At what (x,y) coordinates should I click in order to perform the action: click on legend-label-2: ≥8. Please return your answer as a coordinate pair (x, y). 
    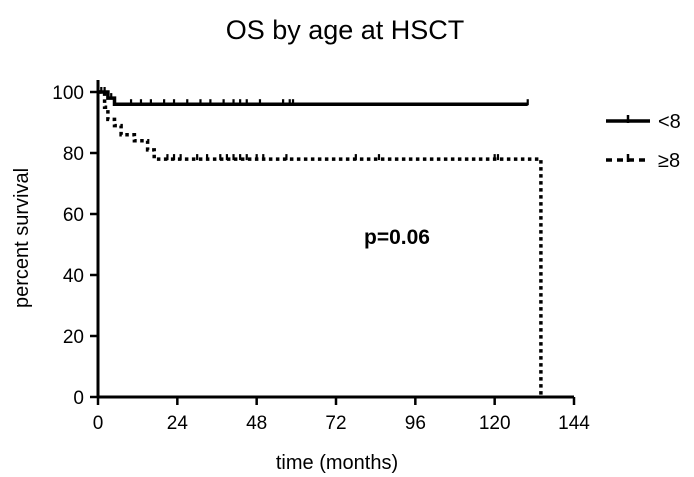
    Looking at the image, I should click on (669, 161).